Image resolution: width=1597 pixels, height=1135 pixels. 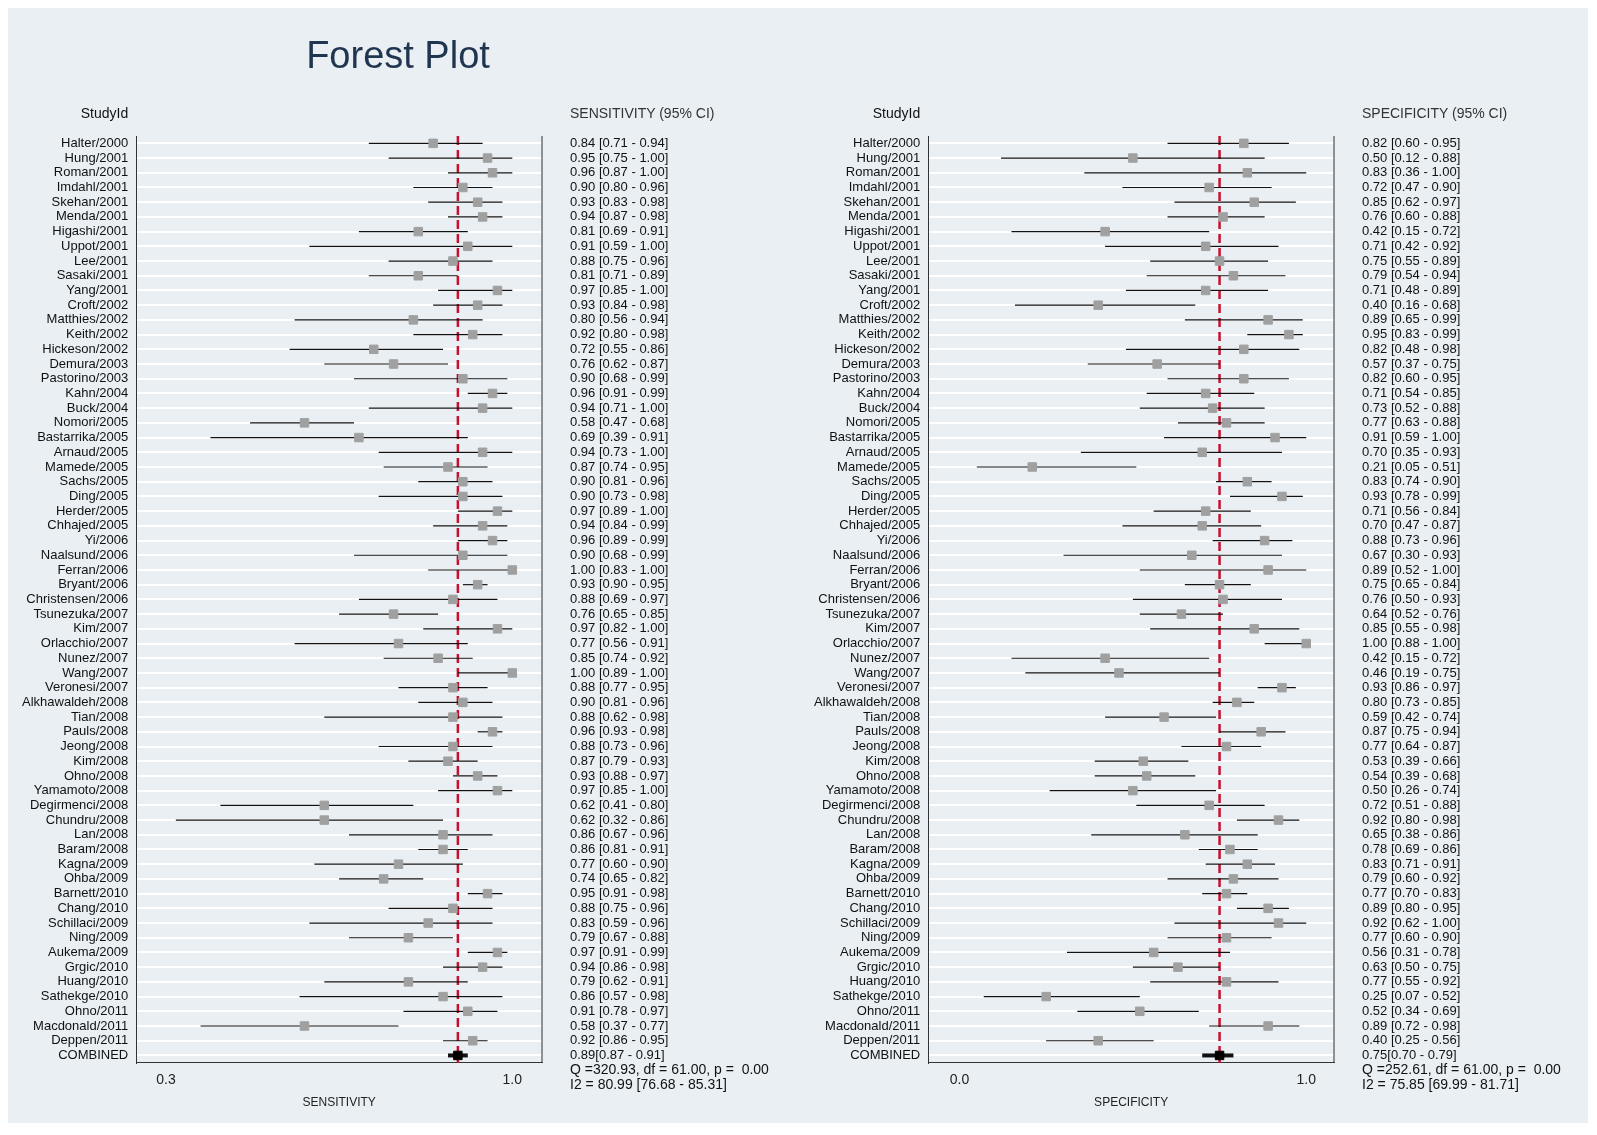 I want to click on data-label: 0.57 [0.37 - 0.75], so click(x=1411, y=363).